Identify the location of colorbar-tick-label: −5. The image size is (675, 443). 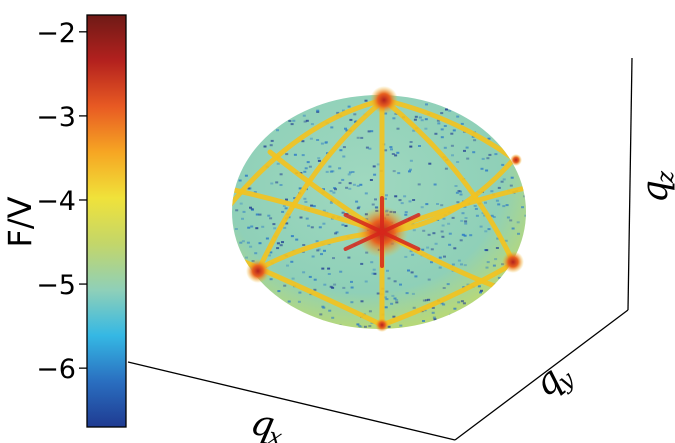
(56, 285).